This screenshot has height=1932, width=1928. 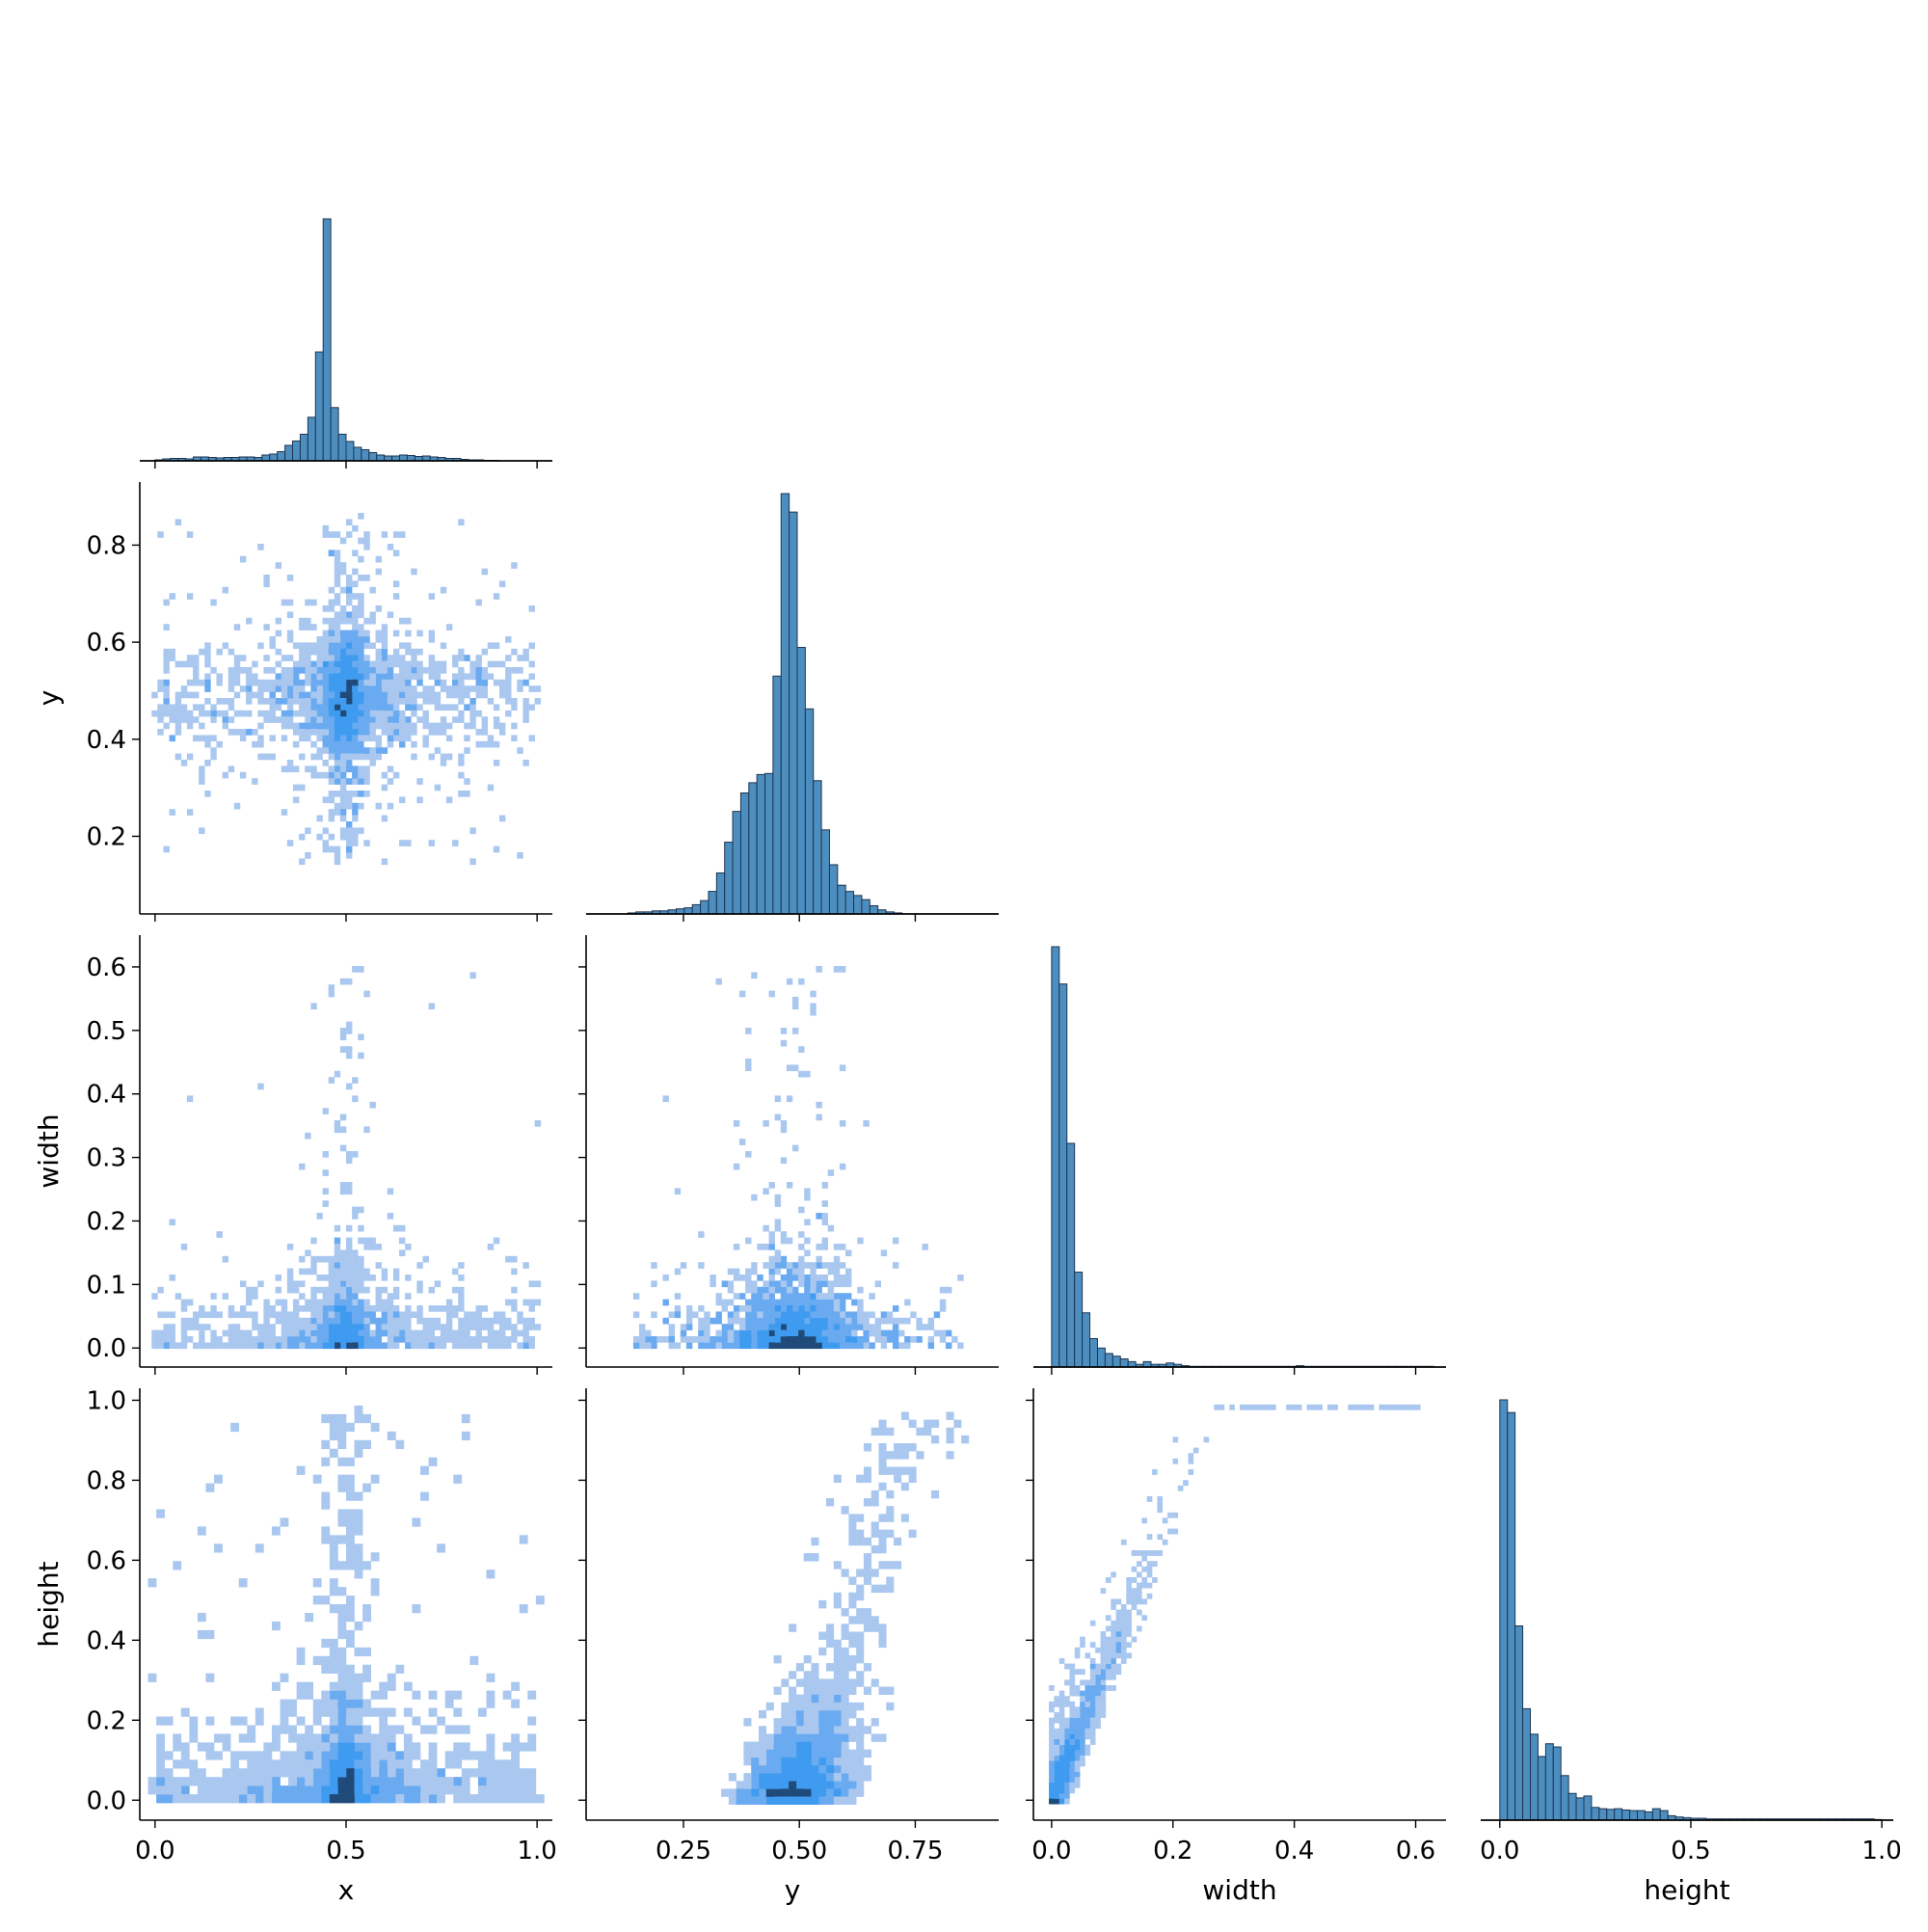 What do you see at coordinates (106, 1481) in the screenshot?
I see `y-tick-label-height: 0.8` at bounding box center [106, 1481].